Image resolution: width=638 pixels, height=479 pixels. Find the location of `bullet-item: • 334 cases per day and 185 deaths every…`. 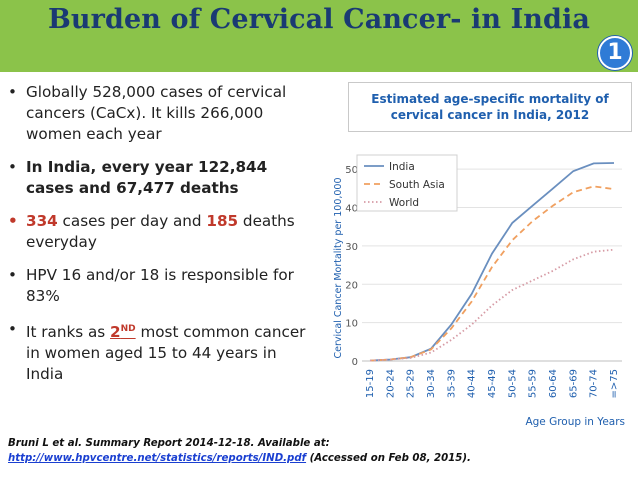

bullet-item: • 334 cases per day and 185 deaths every… is located at coordinates (160, 232).